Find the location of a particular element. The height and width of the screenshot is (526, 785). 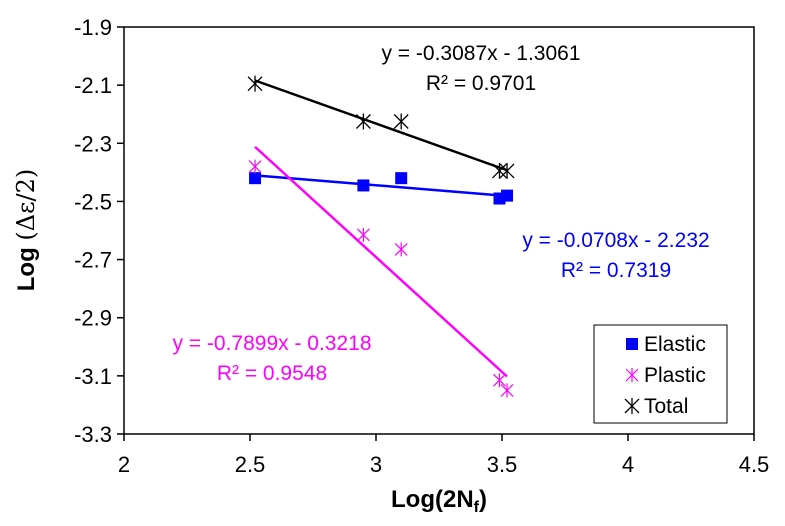

annotation-elastic-r2: R² = 0.7319 is located at coordinates (616, 270).